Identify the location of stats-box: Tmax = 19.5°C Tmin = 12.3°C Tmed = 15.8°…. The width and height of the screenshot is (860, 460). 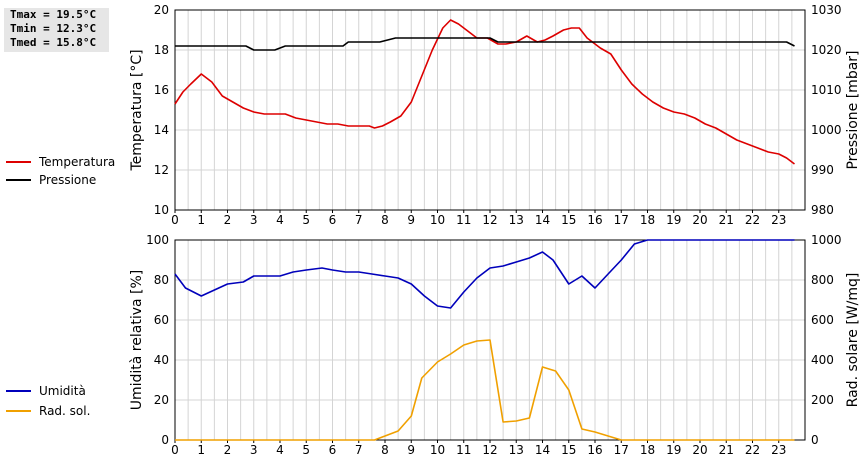
(56, 30).